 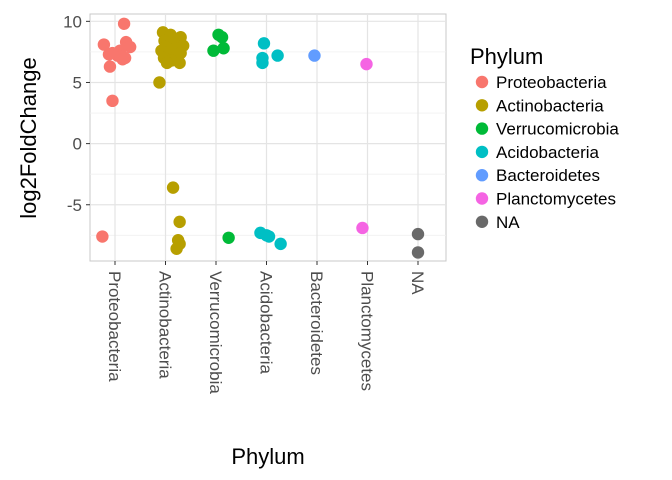 I want to click on legend-label: Acidobacteria, so click(x=548, y=152).